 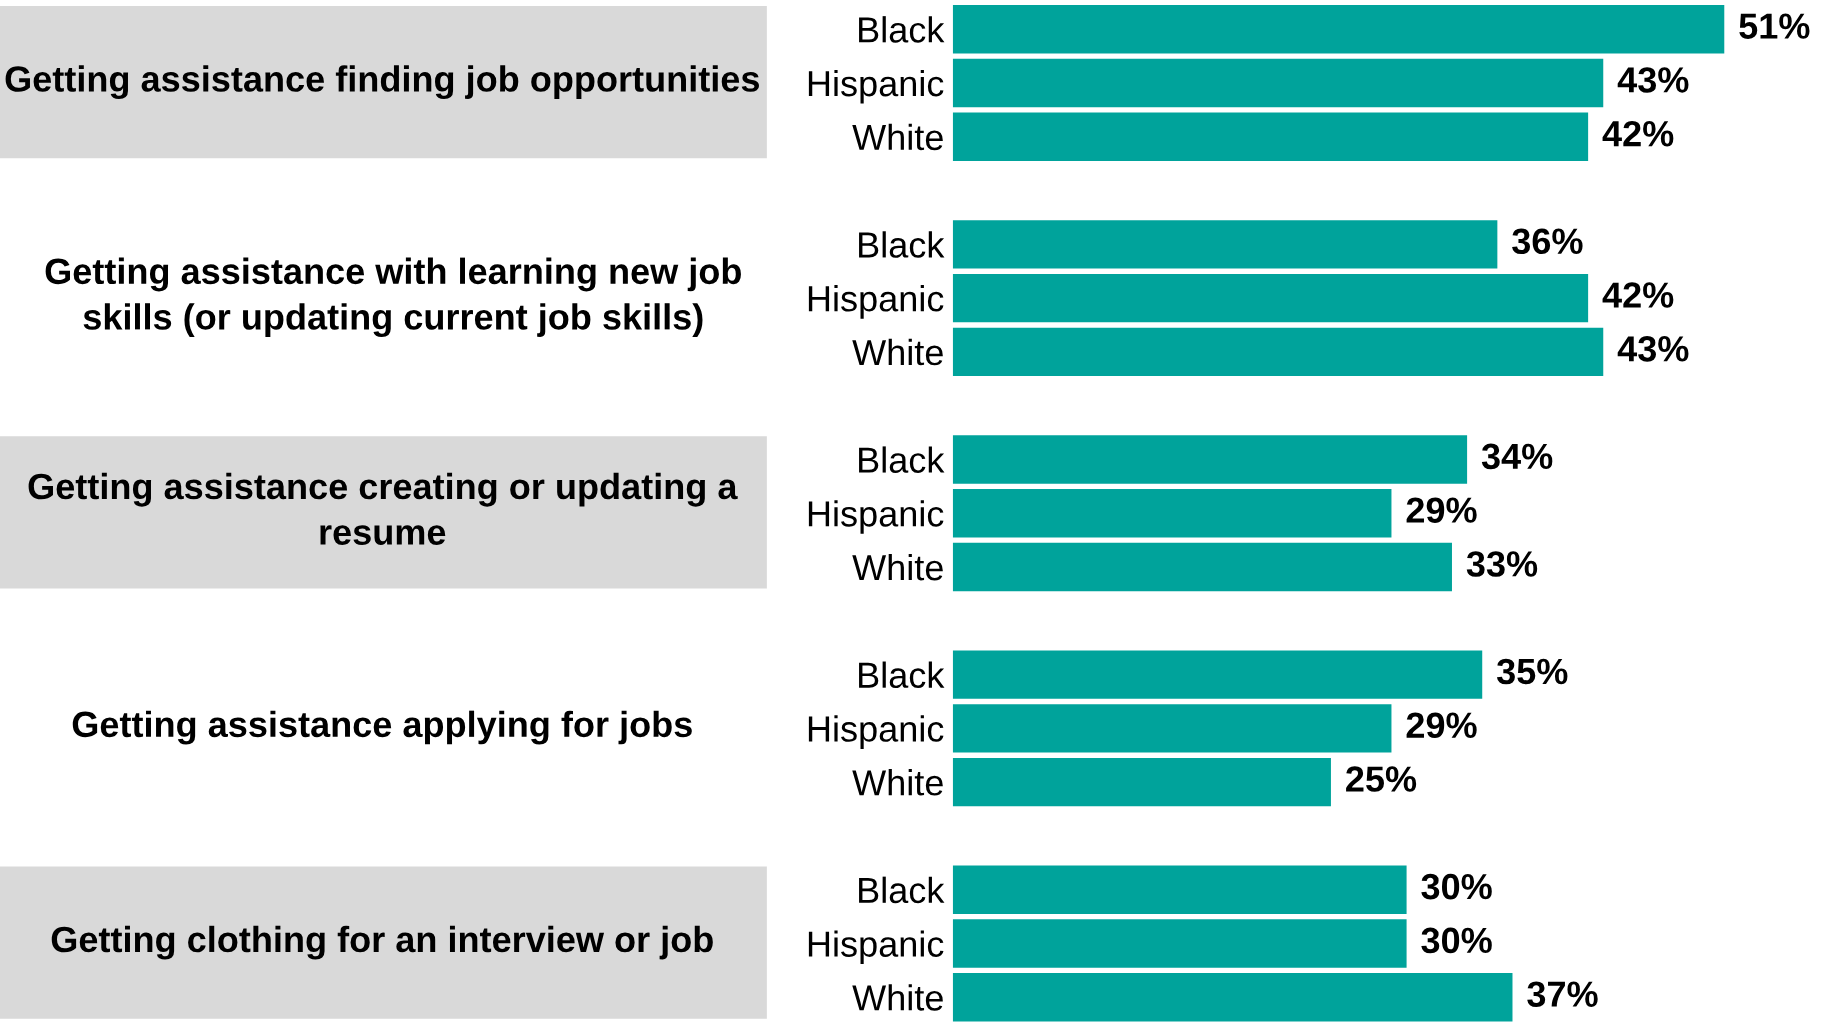 I want to click on text: Getting assistance finding job opportunities, so click(x=382, y=82).